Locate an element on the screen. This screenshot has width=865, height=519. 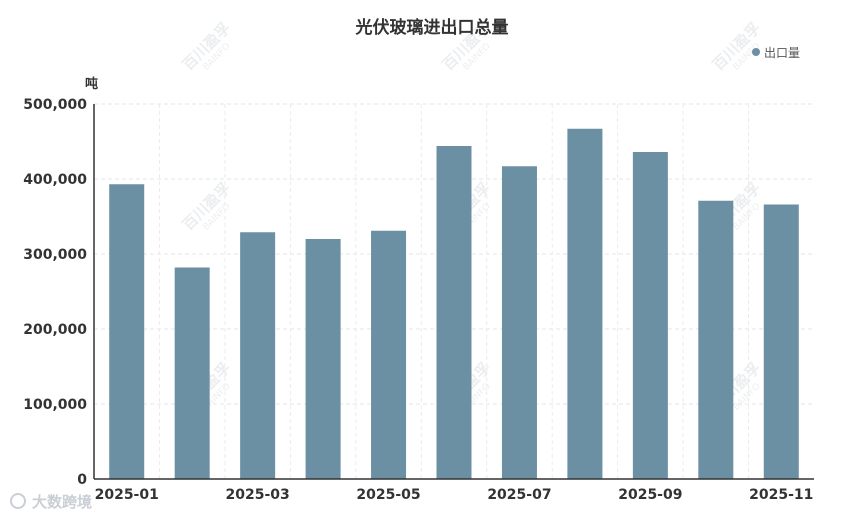
x-tick-label: 2025-01 is located at coordinates (127, 495).